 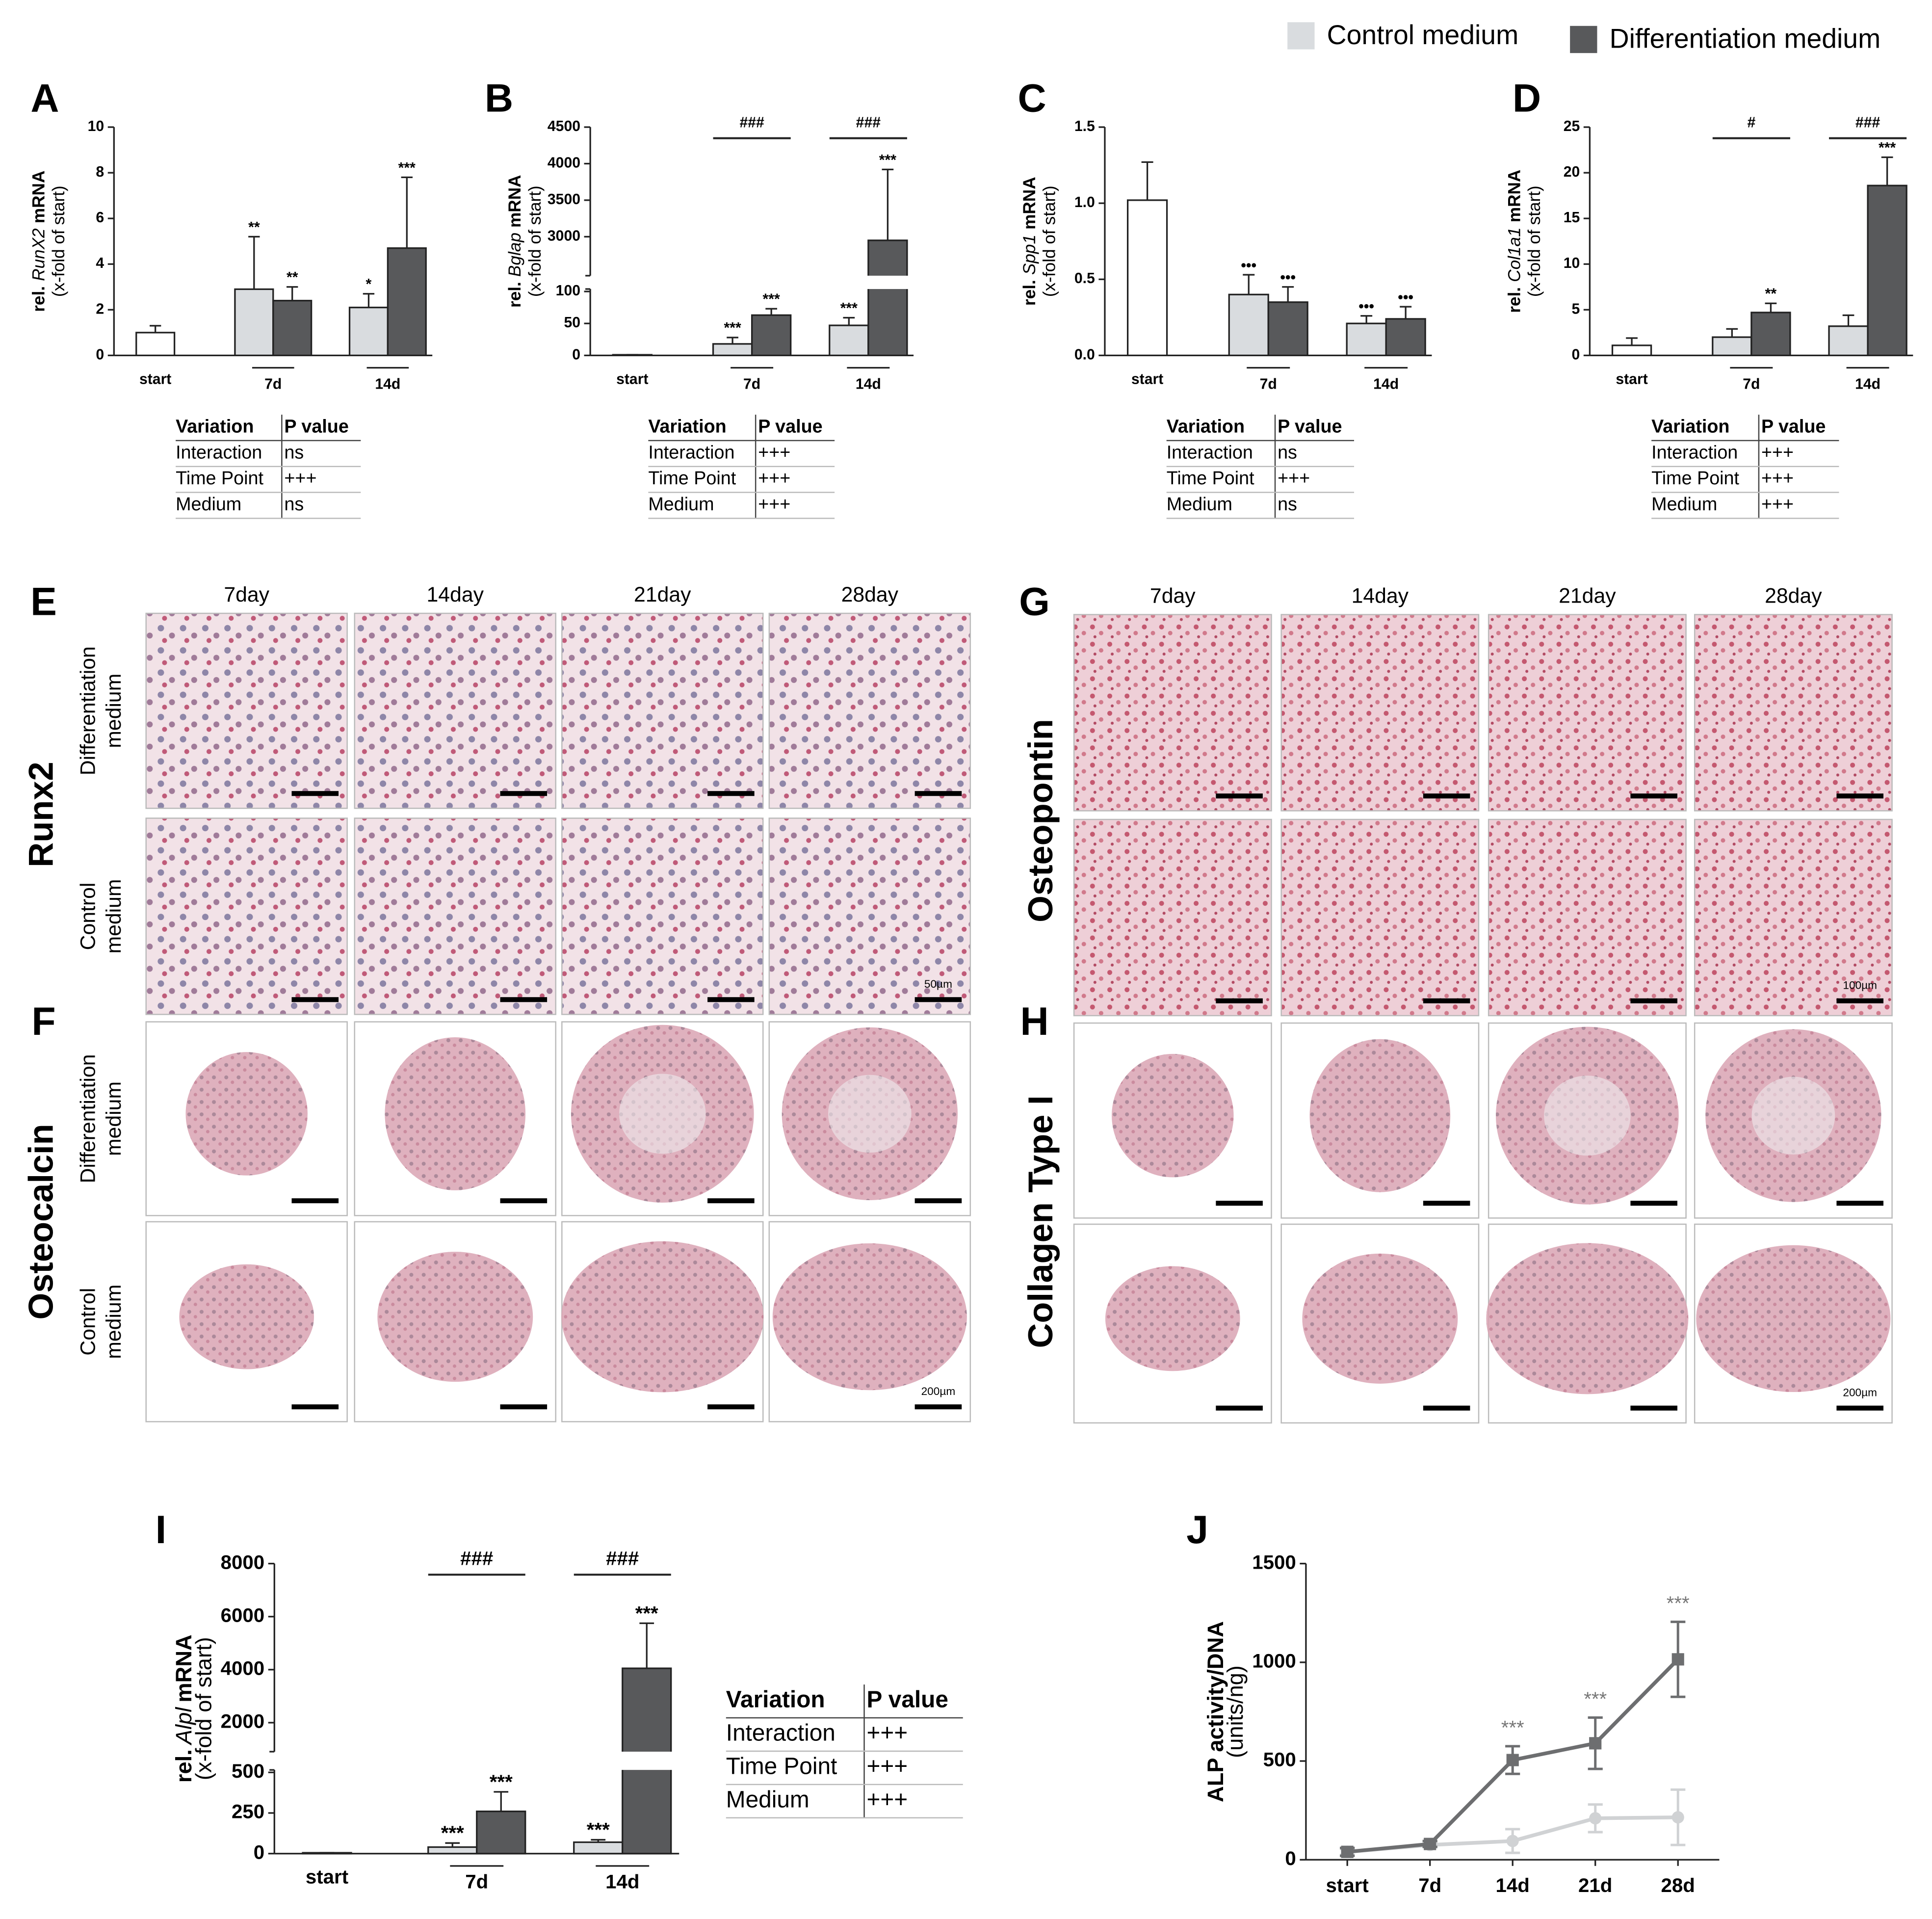 I want to click on scale-label: 200µm, so click(x=1860, y=1393).